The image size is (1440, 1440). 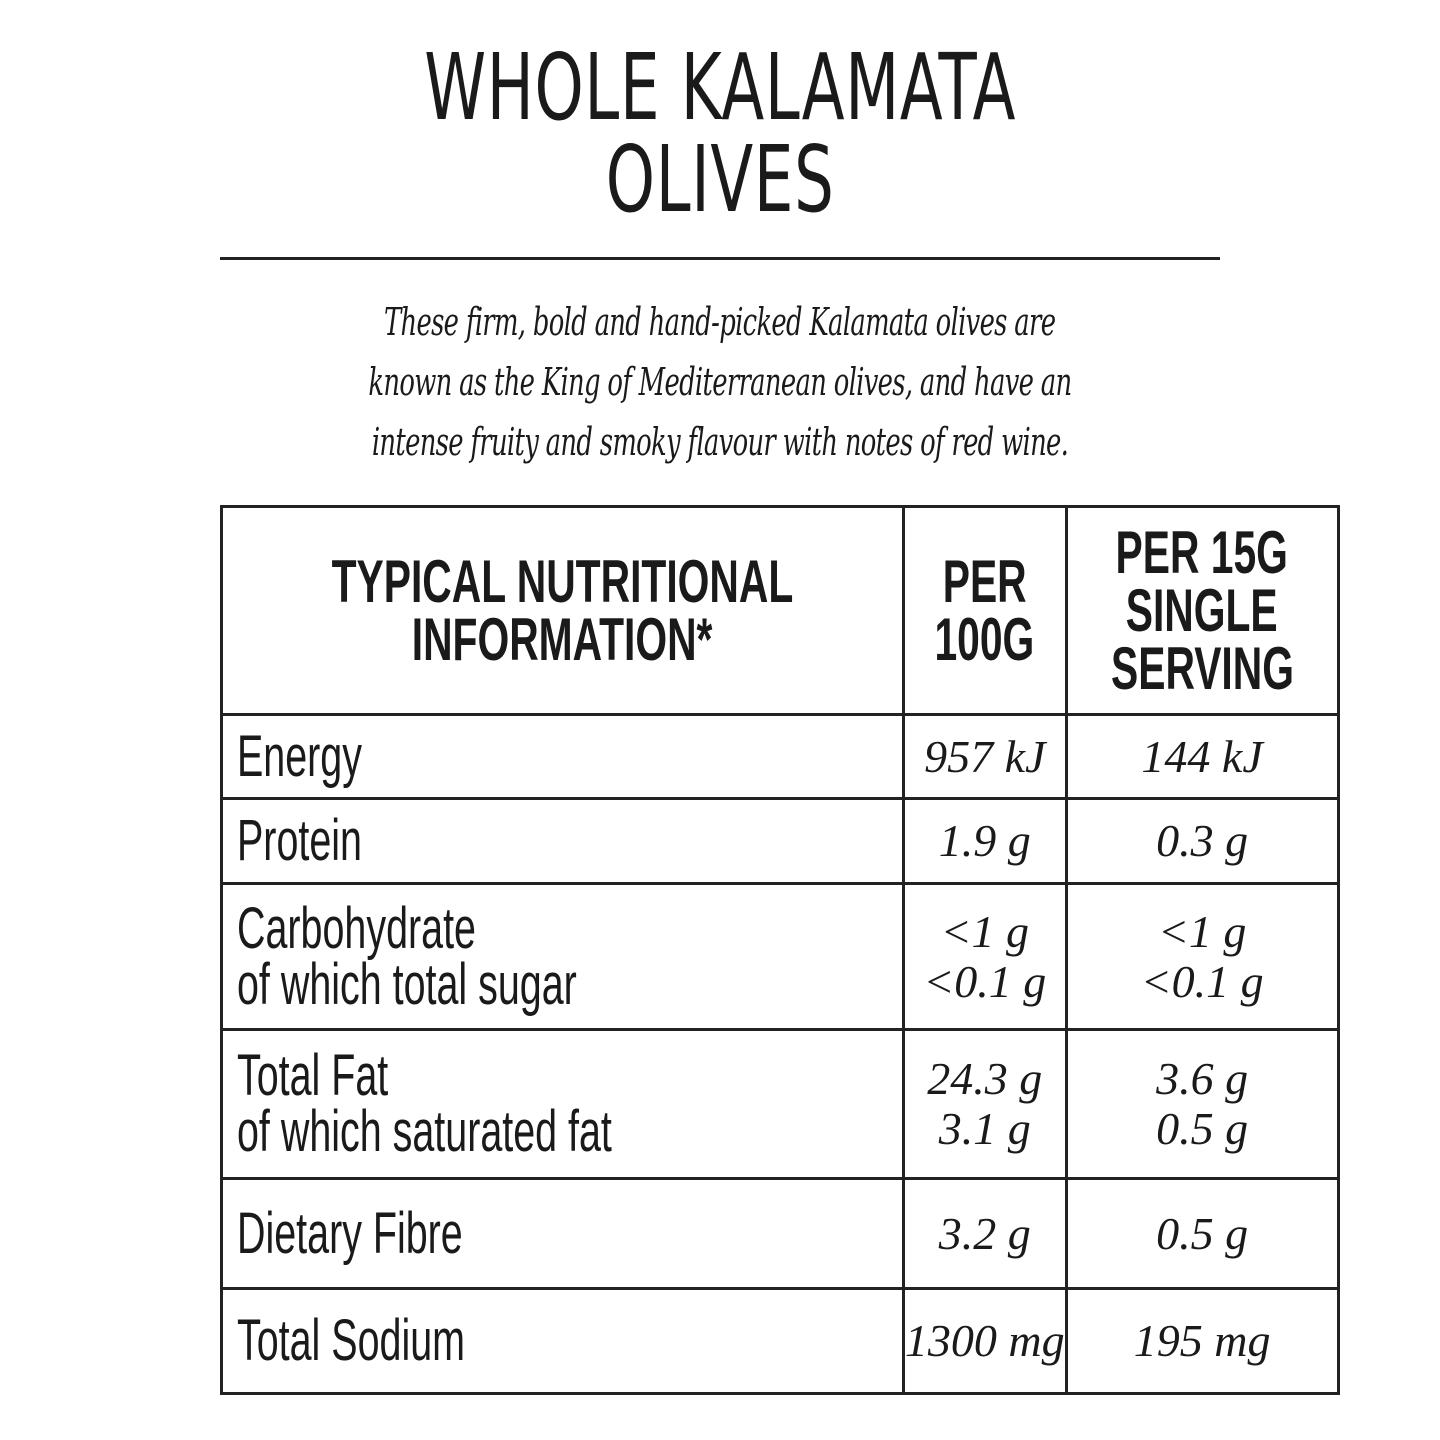 I want to click on value-line: 0.3 g, so click(x=1202, y=841).